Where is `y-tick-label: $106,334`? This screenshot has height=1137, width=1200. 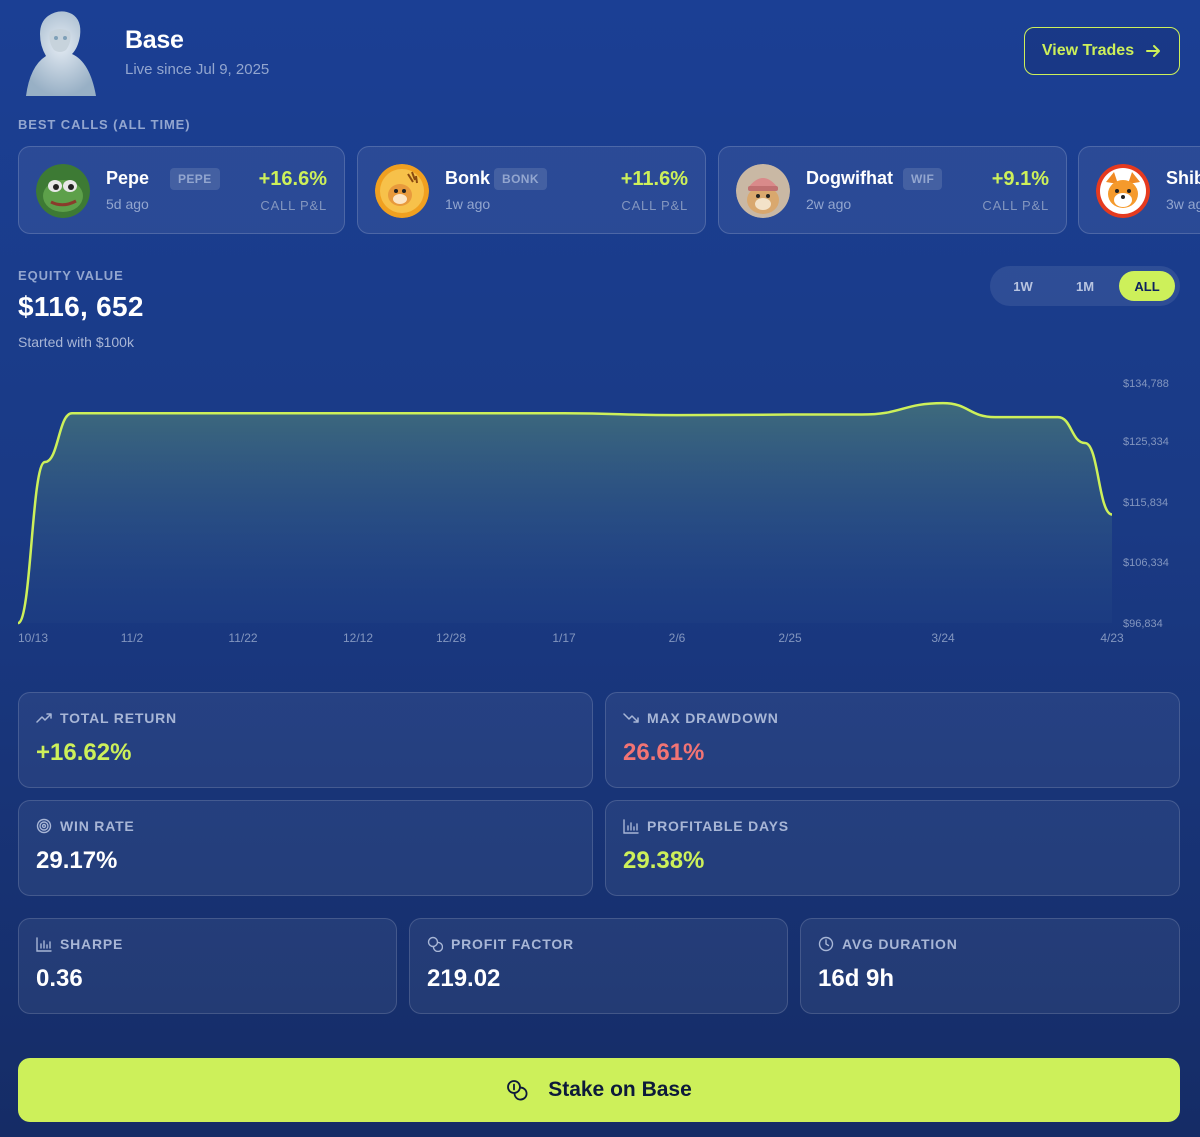
y-tick-label: $106,334 is located at coordinates (1146, 563).